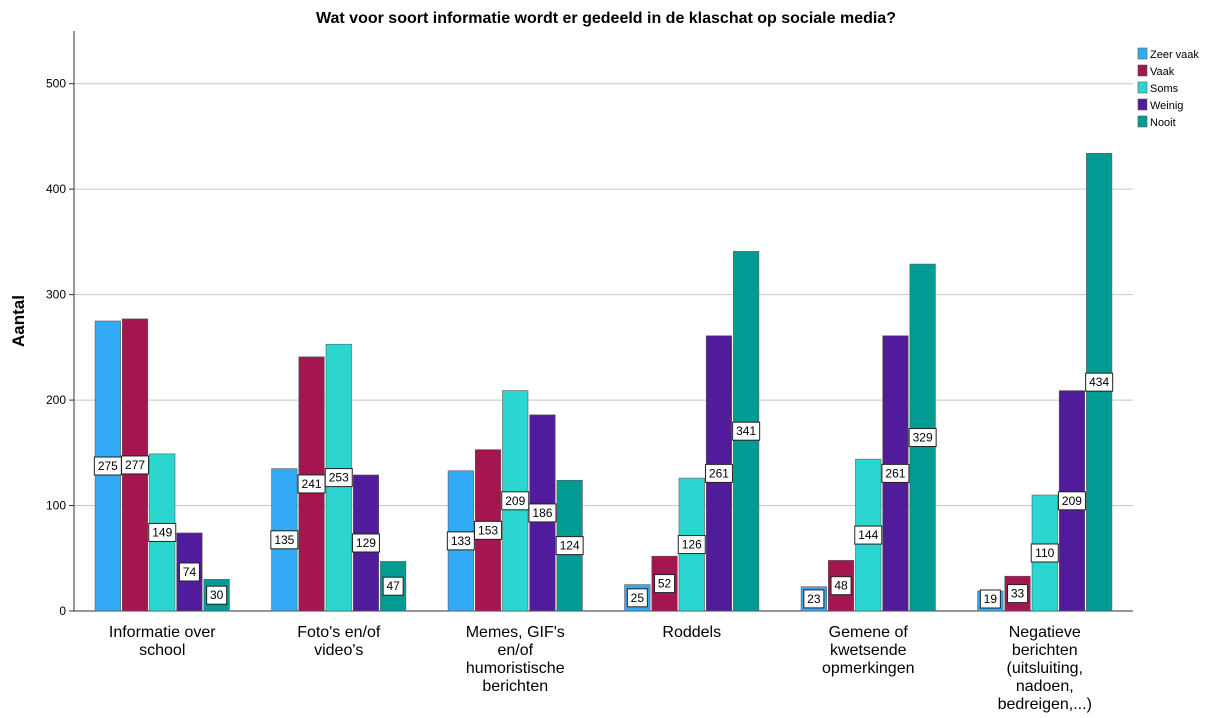  I want to click on data-label-1-4: 47, so click(393, 586).